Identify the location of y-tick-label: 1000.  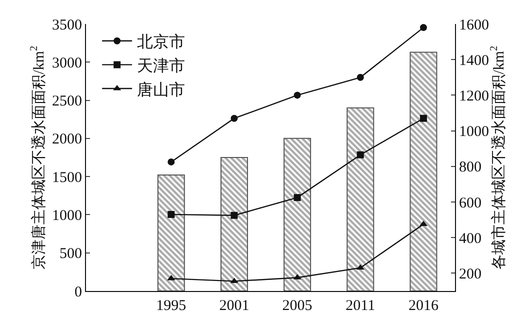
(67, 216).